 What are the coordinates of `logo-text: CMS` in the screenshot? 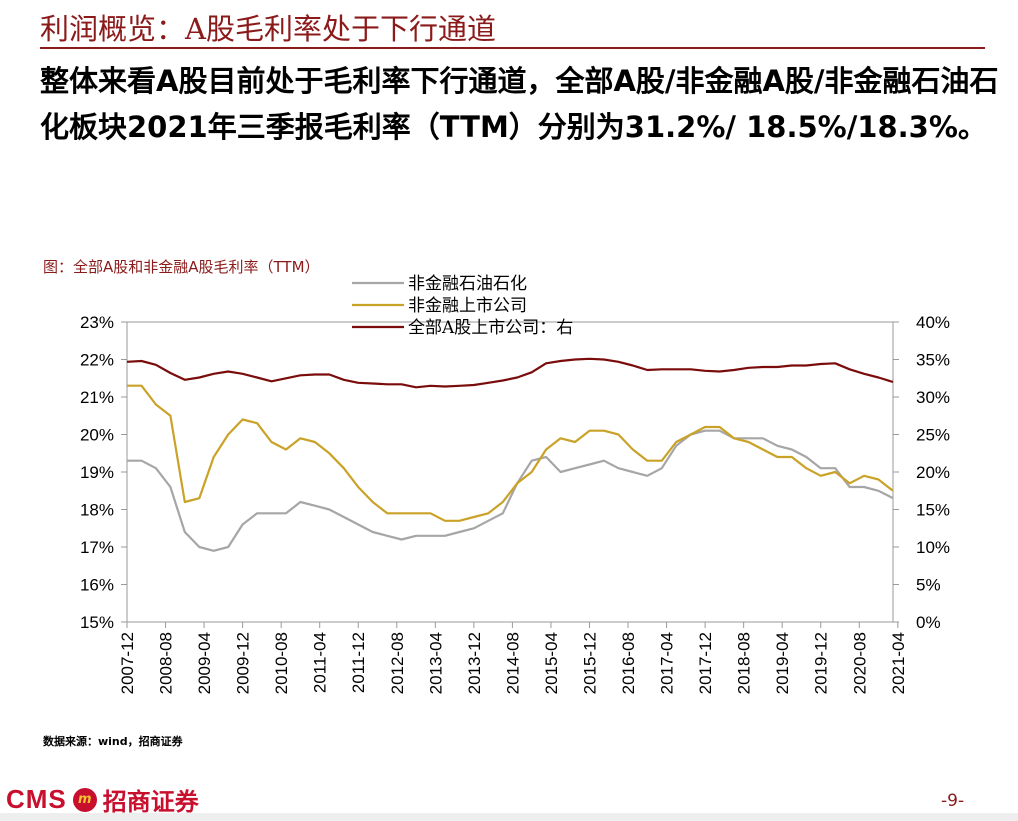 It's located at (36, 799).